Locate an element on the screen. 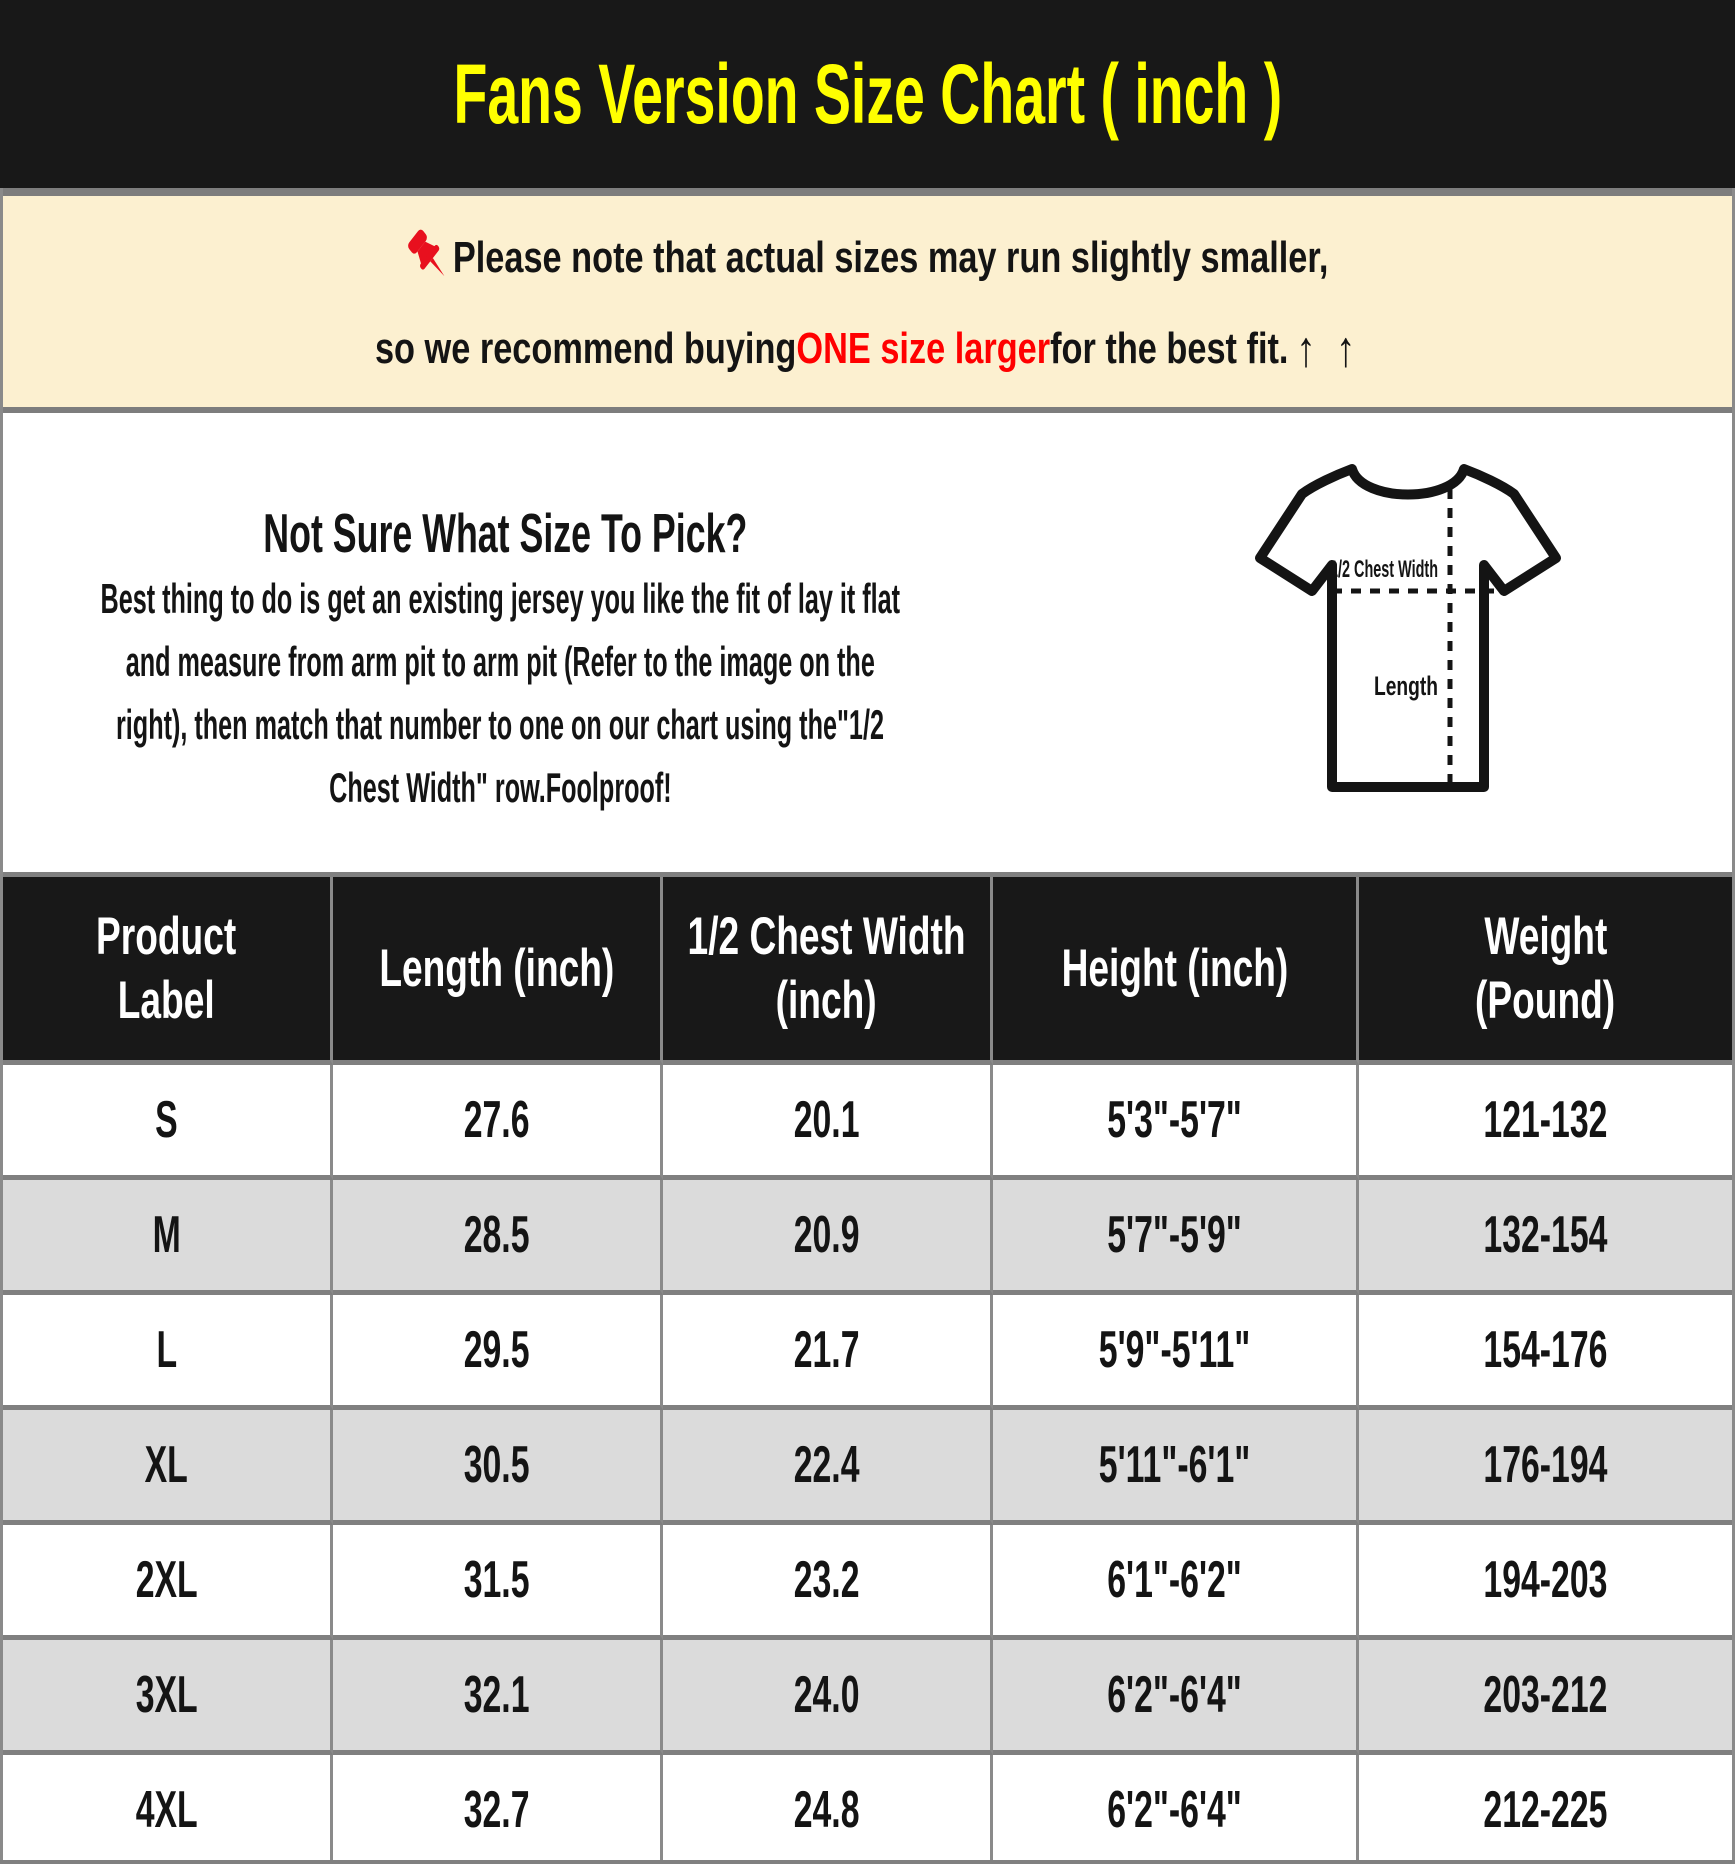 This screenshot has width=1735, height=1864. note-text-2-suffix: for the best fit. is located at coordinates (1169, 348).